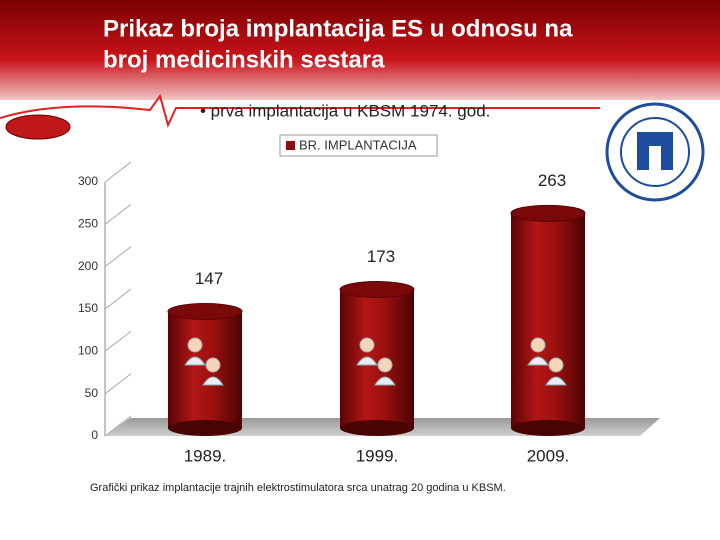 This screenshot has height=540, width=720. I want to click on y-tick-label: 0, so click(94, 435).